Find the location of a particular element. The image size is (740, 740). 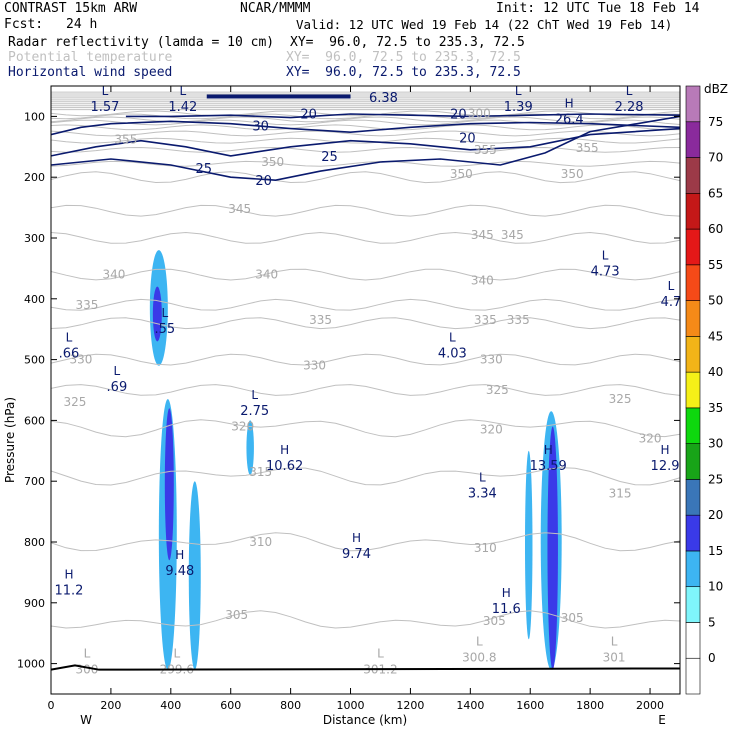

colorbar-label-5: 25 is located at coordinates (715, 479).